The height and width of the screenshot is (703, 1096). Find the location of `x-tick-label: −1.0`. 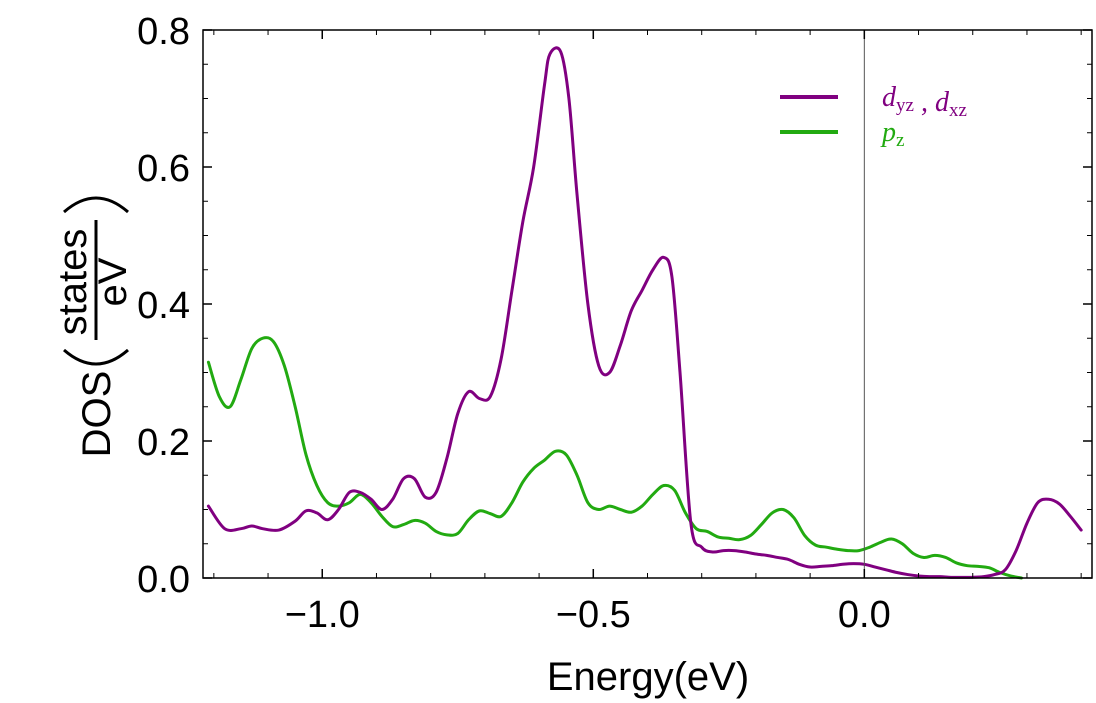

x-tick-label: −1.0 is located at coordinates (322, 615).